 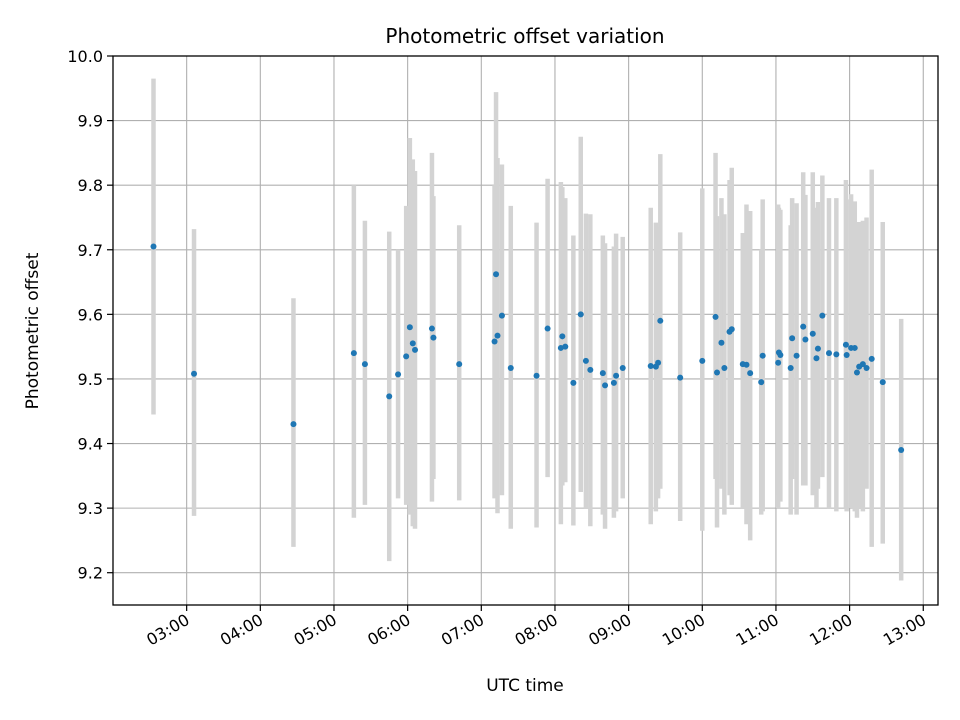 I want to click on y-tick-label: 9.2, so click(x=90, y=573).